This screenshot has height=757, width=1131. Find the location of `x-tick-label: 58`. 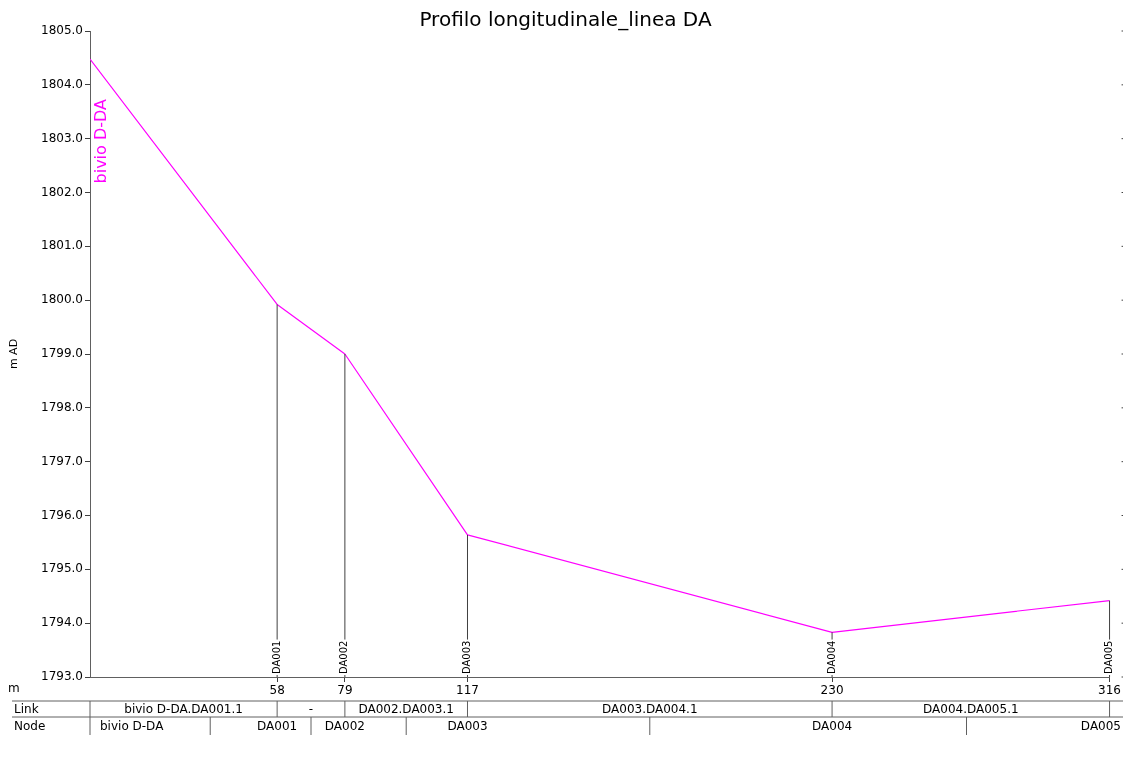

x-tick-label: 58 is located at coordinates (277, 690).